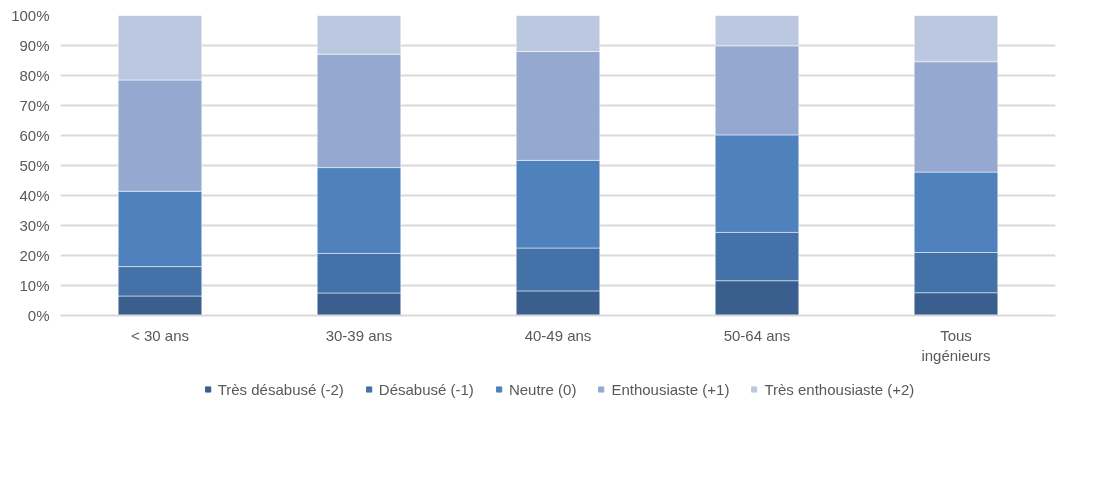  What do you see at coordinates (839, 388) in the screenshot?
I see `legend-label: Très enthousiaste (+2)` at bounding box center [839, 388].